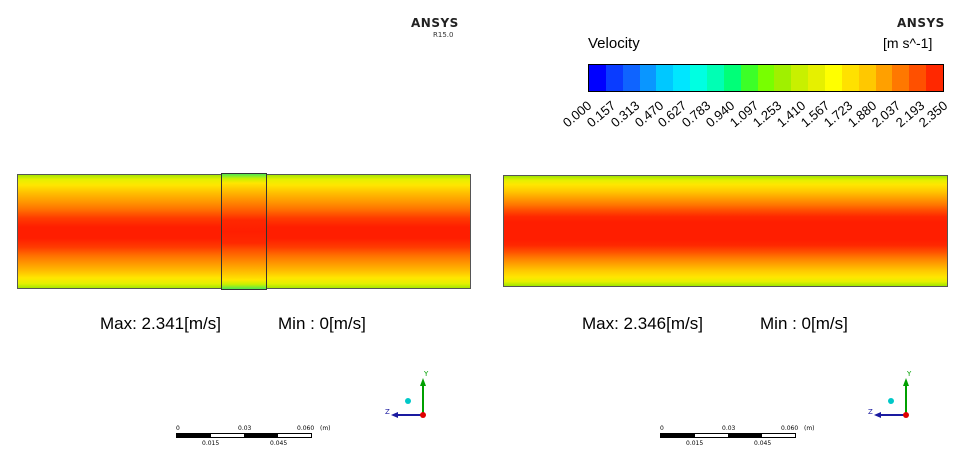 The image size is (965, 459). Describe the element at coordinates (804, 323) in the screenshot. I see `min-velocity-right: Min : 0[m/s]` at that location.